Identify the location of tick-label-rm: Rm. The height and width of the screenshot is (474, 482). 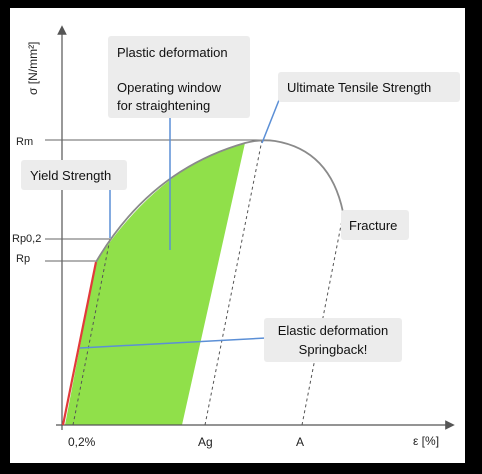
(24, 142).